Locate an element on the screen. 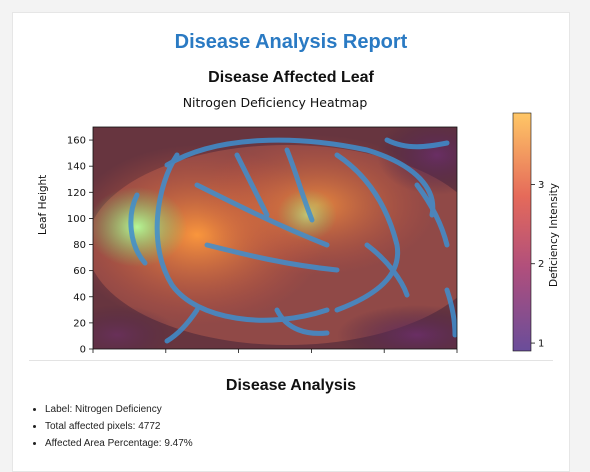 The width and height of the screenshot is (590, 472). y-tick-label: 80 is located at coordinates (79, 245).